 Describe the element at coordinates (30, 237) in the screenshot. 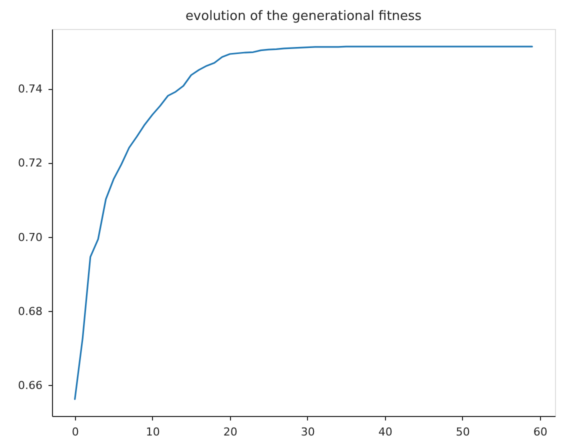

I see `y-tick-label: 0.70` at that location.